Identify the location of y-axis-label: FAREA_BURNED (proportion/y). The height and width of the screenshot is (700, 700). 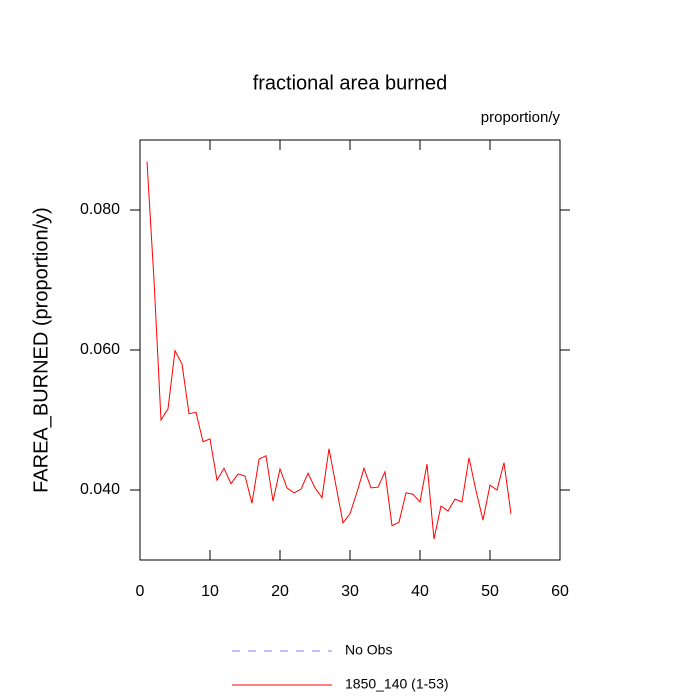
(41, 350).